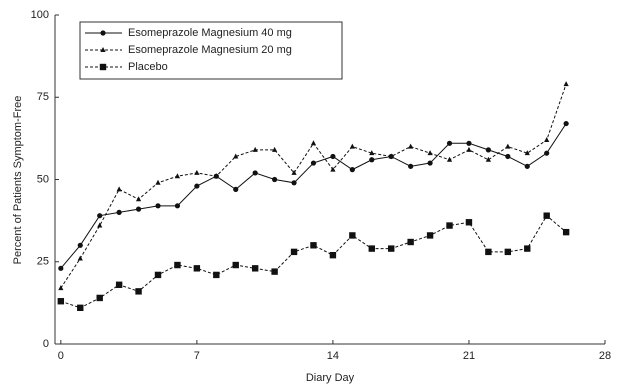  I want to click on y-tick-label: 100, so click(40, 15).